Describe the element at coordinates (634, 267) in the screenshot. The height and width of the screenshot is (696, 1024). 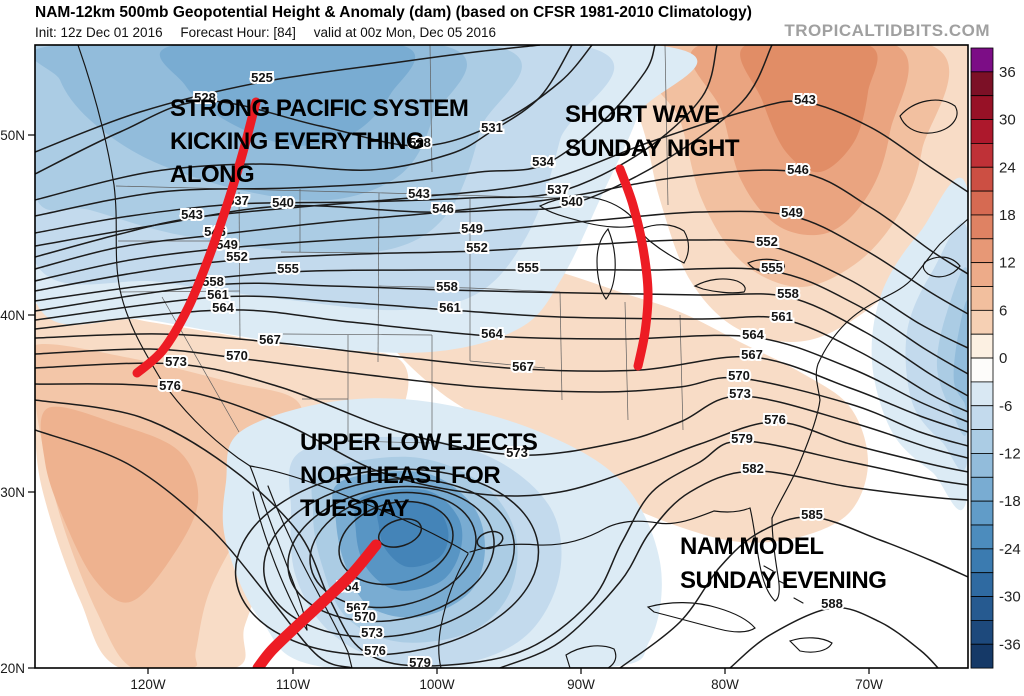
I see `red-curve` at that location.